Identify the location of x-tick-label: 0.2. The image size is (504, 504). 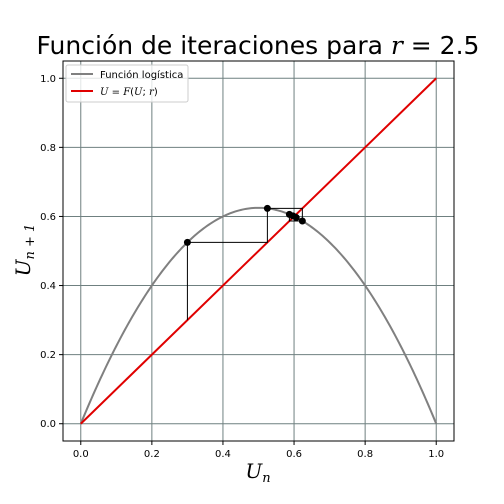
(152, 454).